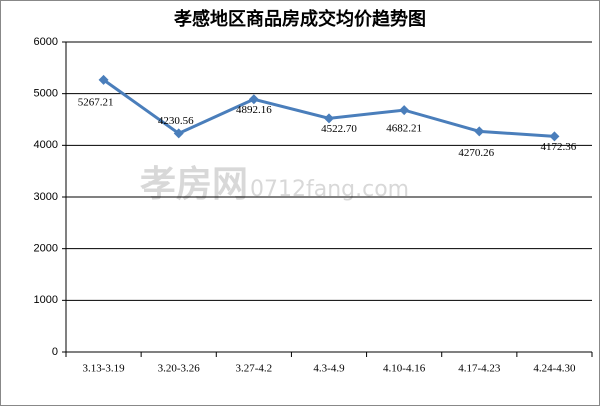 This screenshot has height=406, width=600. What do you see at coordinates (476, 153) in the screenshot?
I see `value-label: 4270.26` at bounding box center [476, 153].